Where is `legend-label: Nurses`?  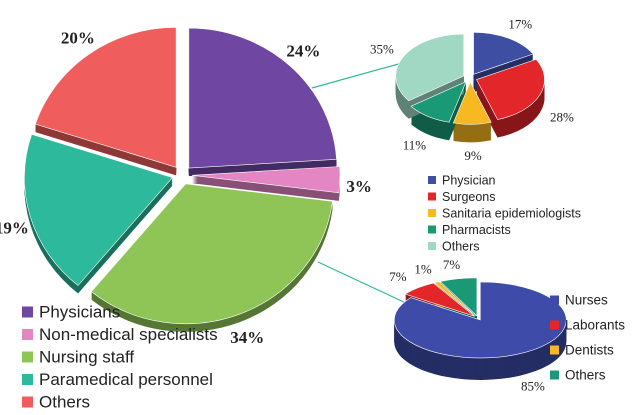 legend-label: Nurses is located at coordinates (586, 300).